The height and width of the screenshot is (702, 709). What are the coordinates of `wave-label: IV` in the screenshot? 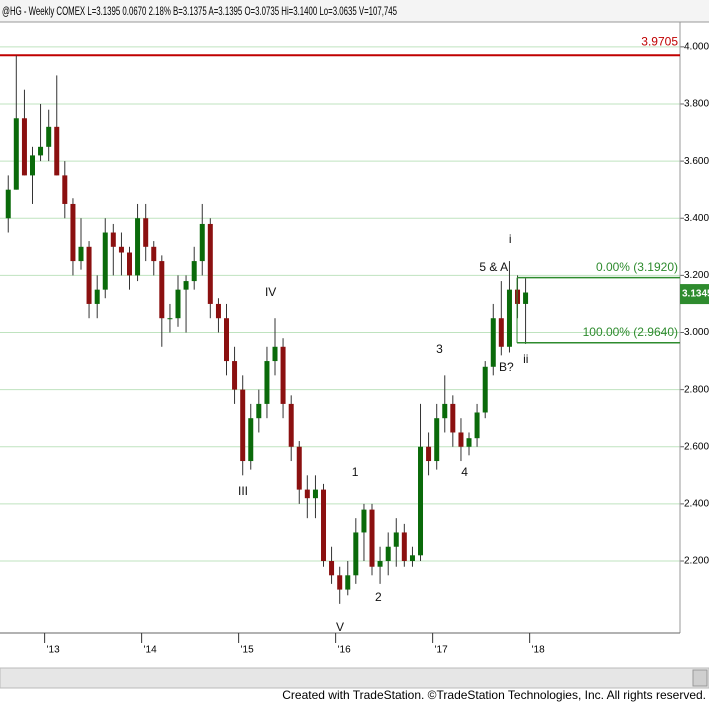 It's located at (270, 292).